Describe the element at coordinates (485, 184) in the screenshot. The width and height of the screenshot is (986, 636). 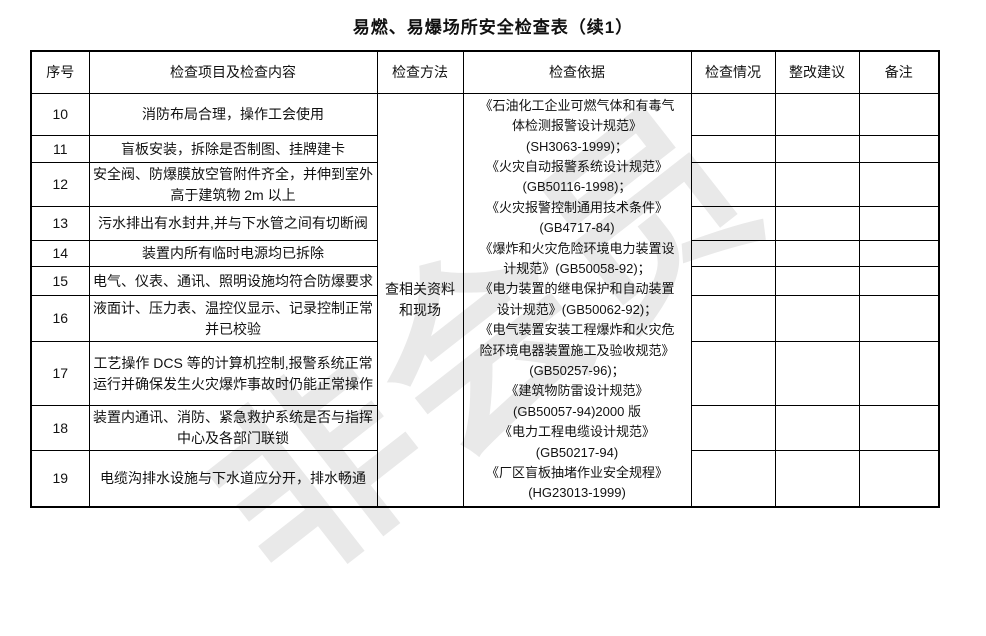
I see `table-row: 12 安全阀、防爆膜放空管附件齐全，并伸到室外高于建筑物 2m 以上` at that location.